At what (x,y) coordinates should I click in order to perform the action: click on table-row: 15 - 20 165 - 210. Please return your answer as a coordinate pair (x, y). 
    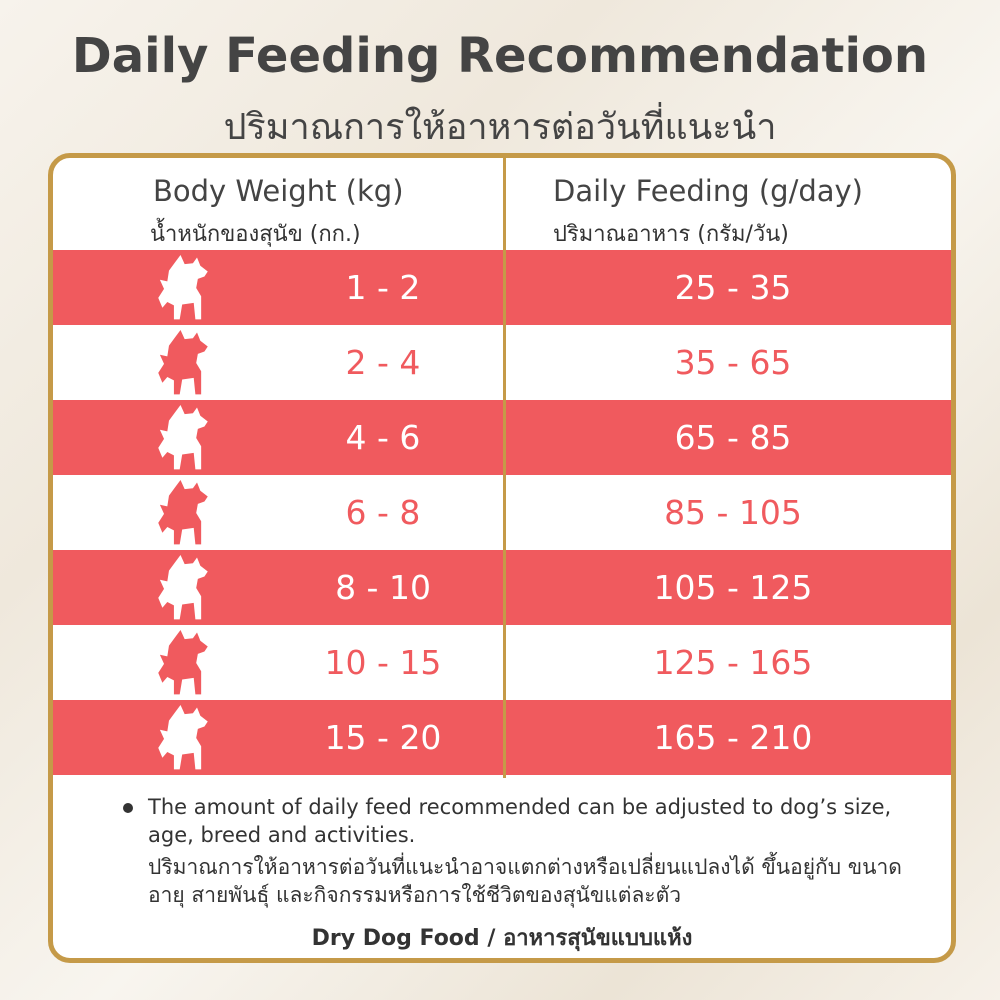
    Looking at the image, I should click on (502, 737).